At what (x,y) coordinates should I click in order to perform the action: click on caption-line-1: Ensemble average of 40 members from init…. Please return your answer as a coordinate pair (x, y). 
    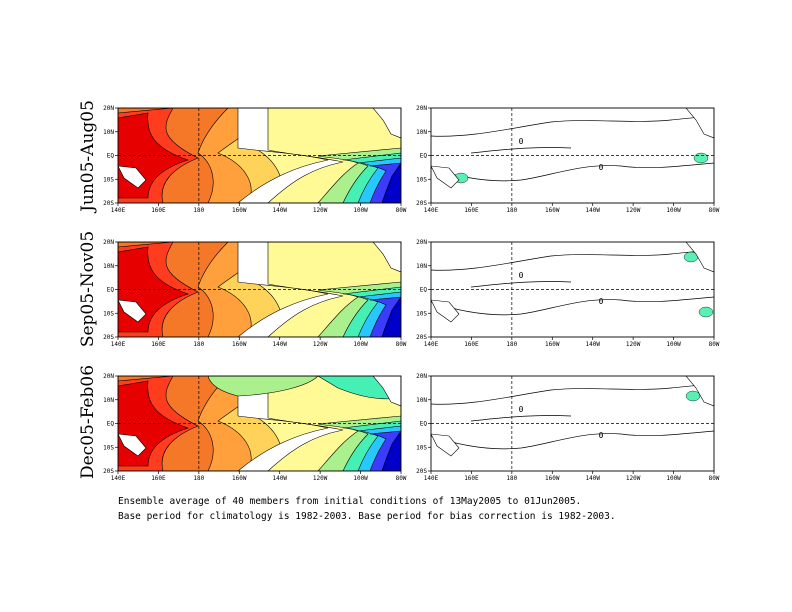
    Looking at the image, I should click on (350, 501).